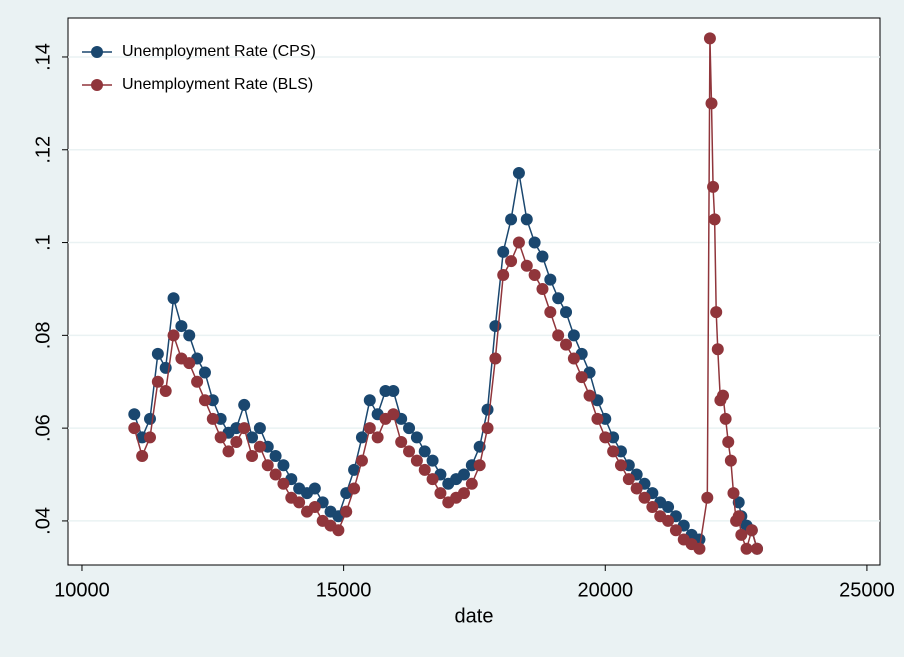 This screenshot has width=904, height=657. Describe the element at coordinates (344, 590) in the screenshot. I see `x-tick-label: 15000` at that location.